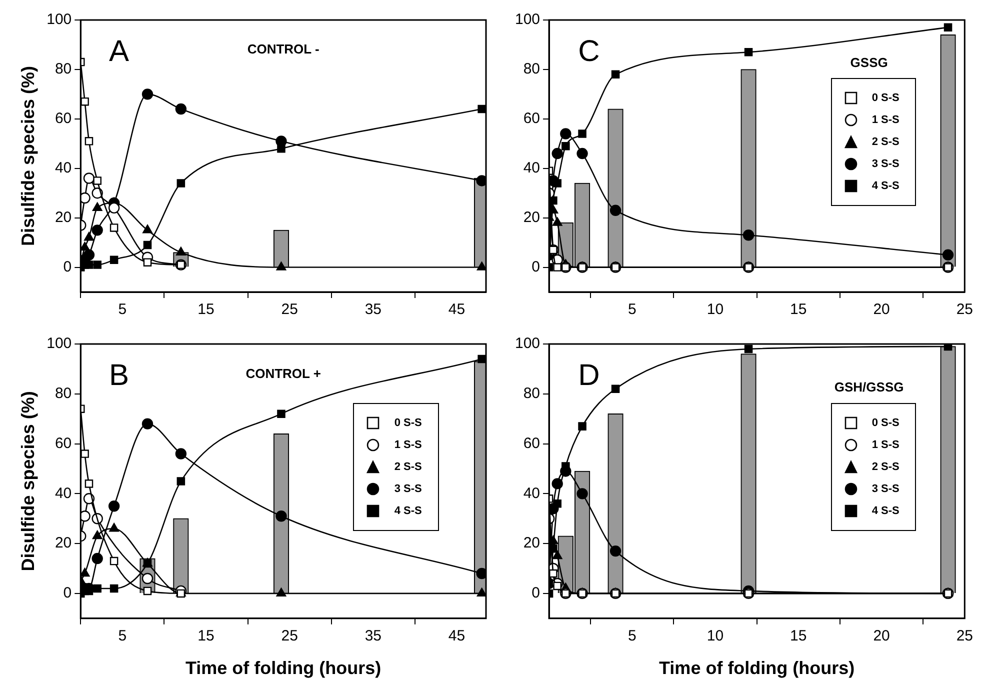  I want to click on text: GSH/GSSG, so click(869, 386).